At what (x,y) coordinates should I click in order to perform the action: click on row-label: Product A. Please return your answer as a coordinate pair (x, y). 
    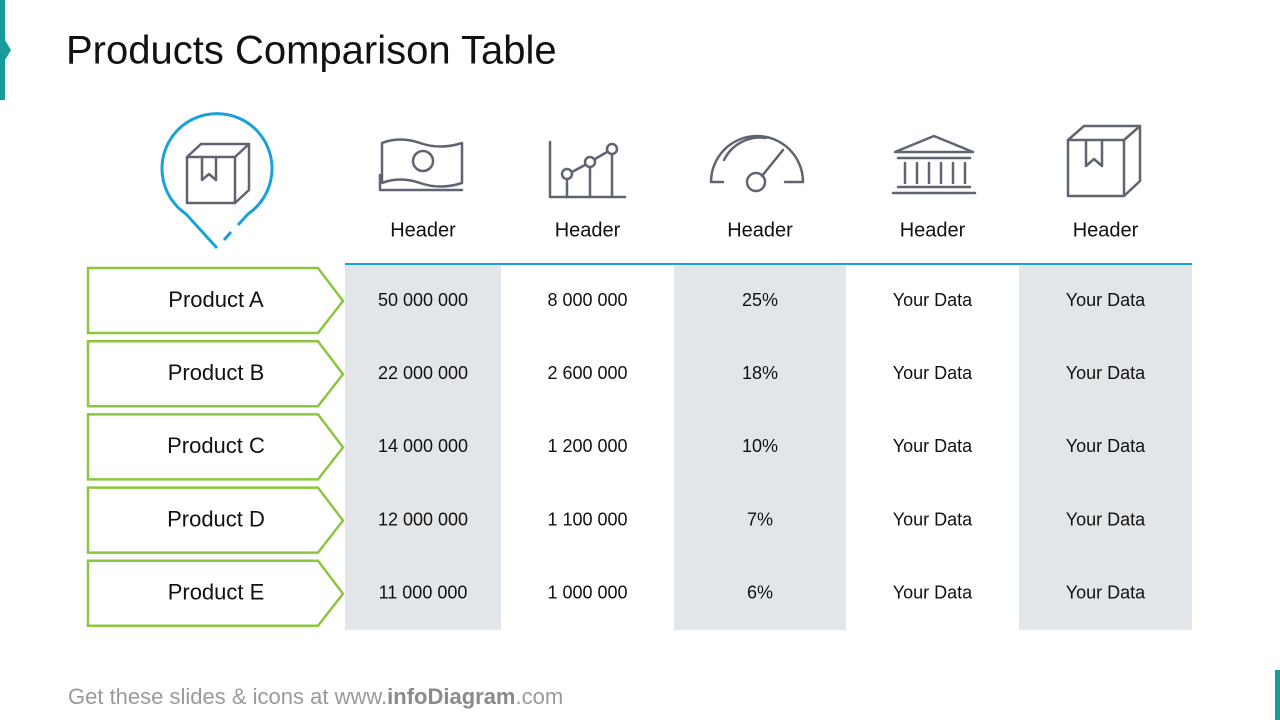
    Looking at the image, I should click on (216, 299).